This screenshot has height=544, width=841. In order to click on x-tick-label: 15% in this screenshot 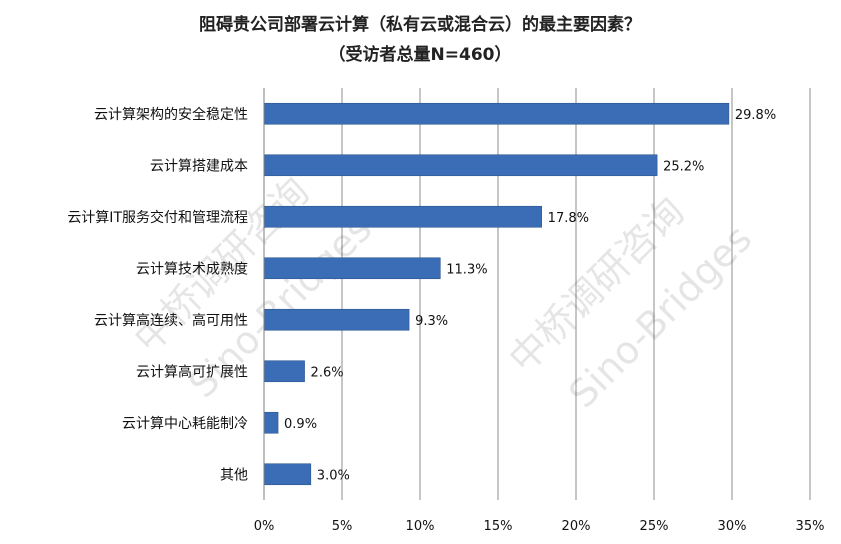, I will do `click(498, 526)`.